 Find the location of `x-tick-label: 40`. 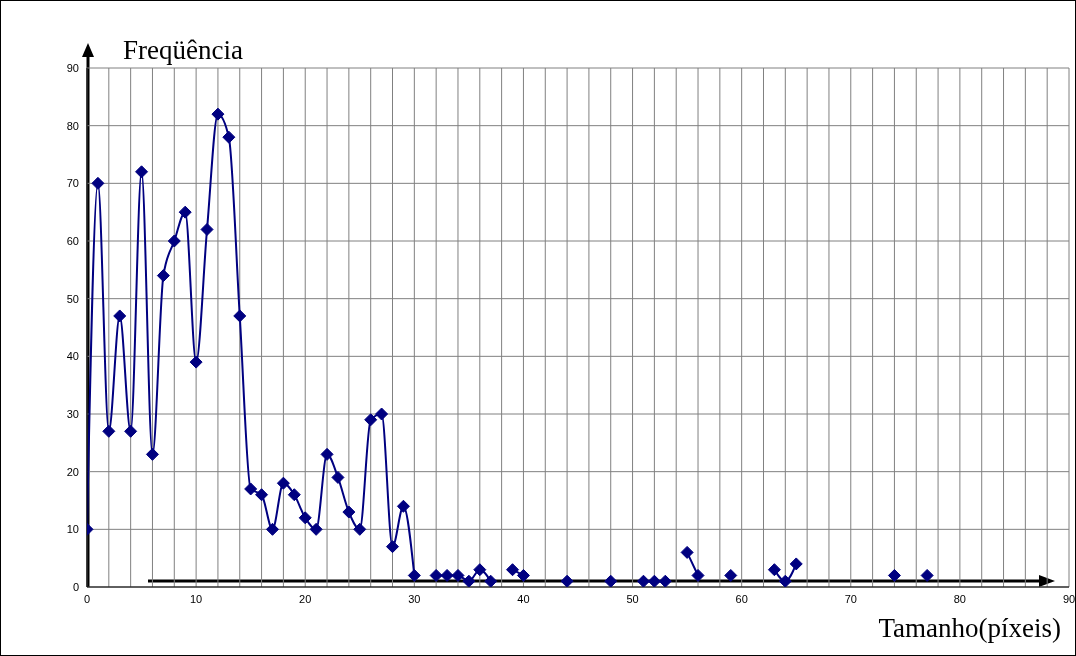

x-tick-label: 40 is located at coordinates (523, 598).